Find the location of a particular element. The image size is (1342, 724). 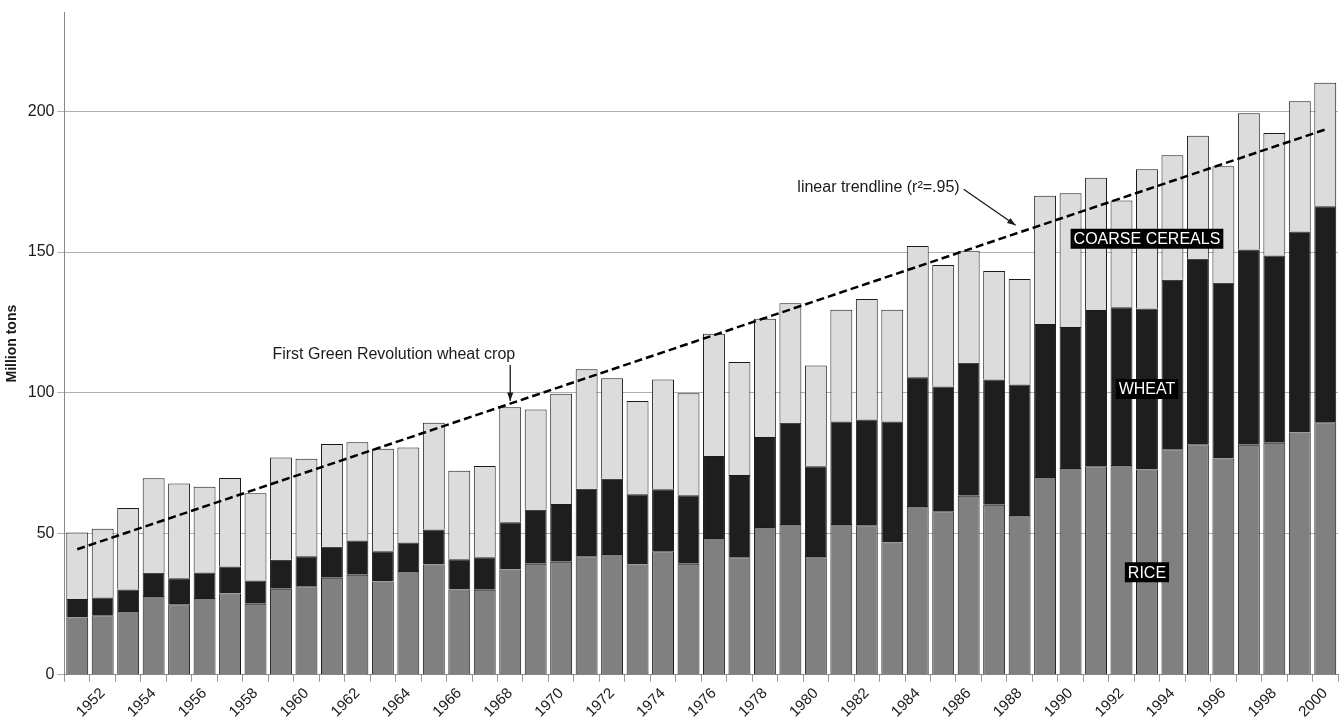

series-label: COARSE CEREALS is located at coordinates (1147, 239).